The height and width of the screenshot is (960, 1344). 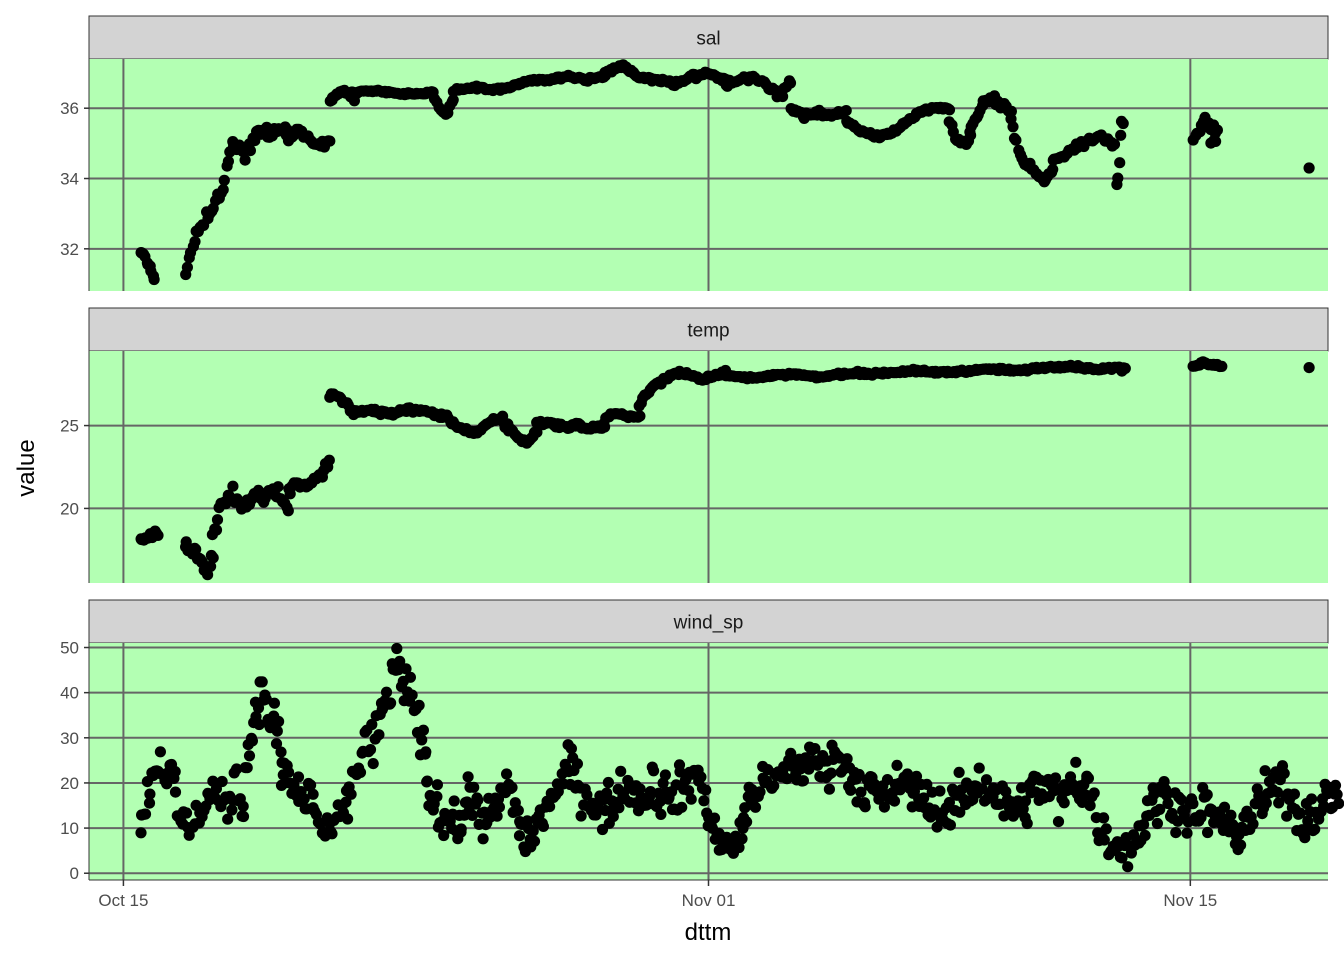 I want to click on x-tick-label: Nov 01, so click(x=709, y=900).